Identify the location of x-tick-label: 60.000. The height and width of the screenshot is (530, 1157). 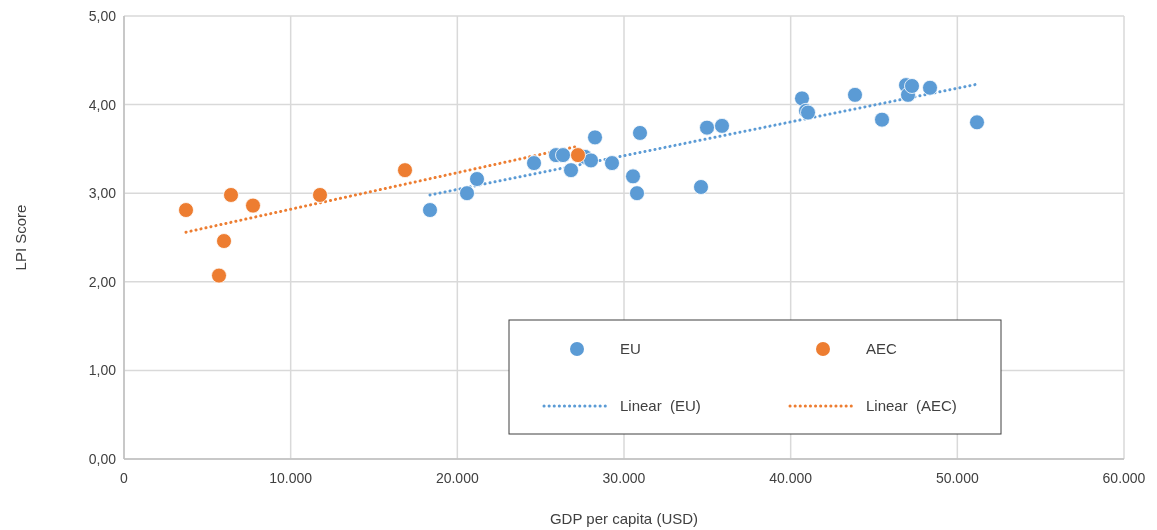
(1124, 478).